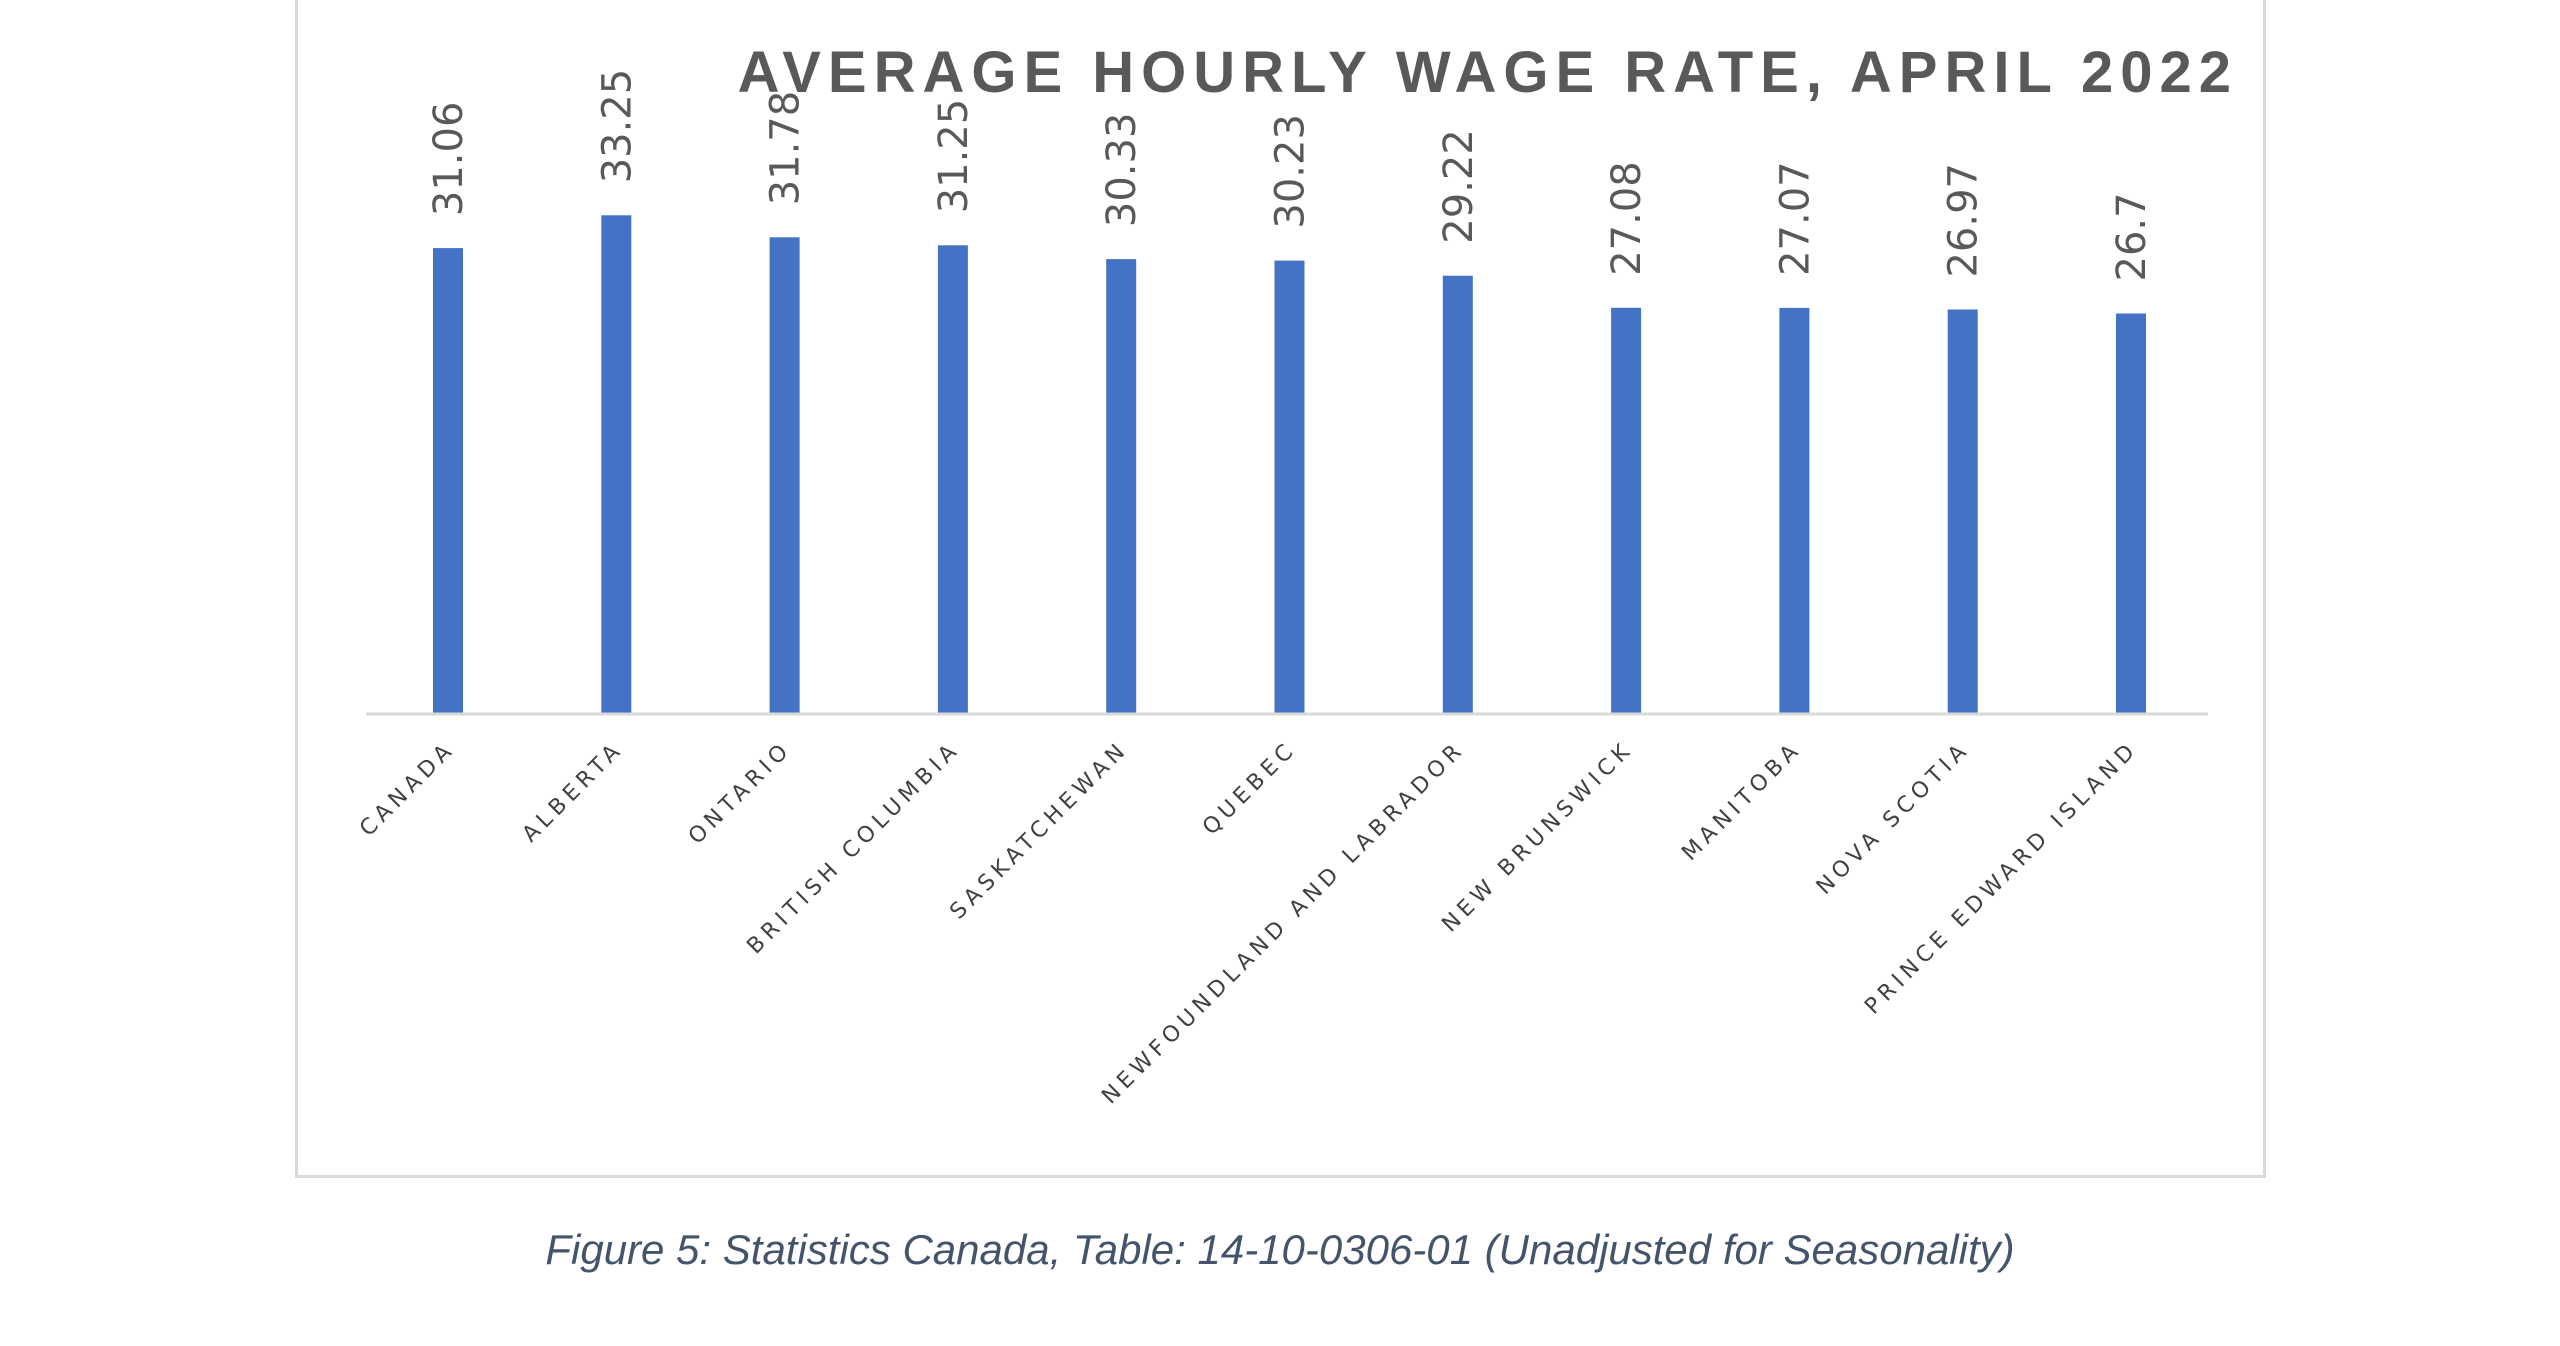 The width and height of the screenshot is (2560, 1346). I want to click on category-label-canada: CANADA, so click(407, 789).